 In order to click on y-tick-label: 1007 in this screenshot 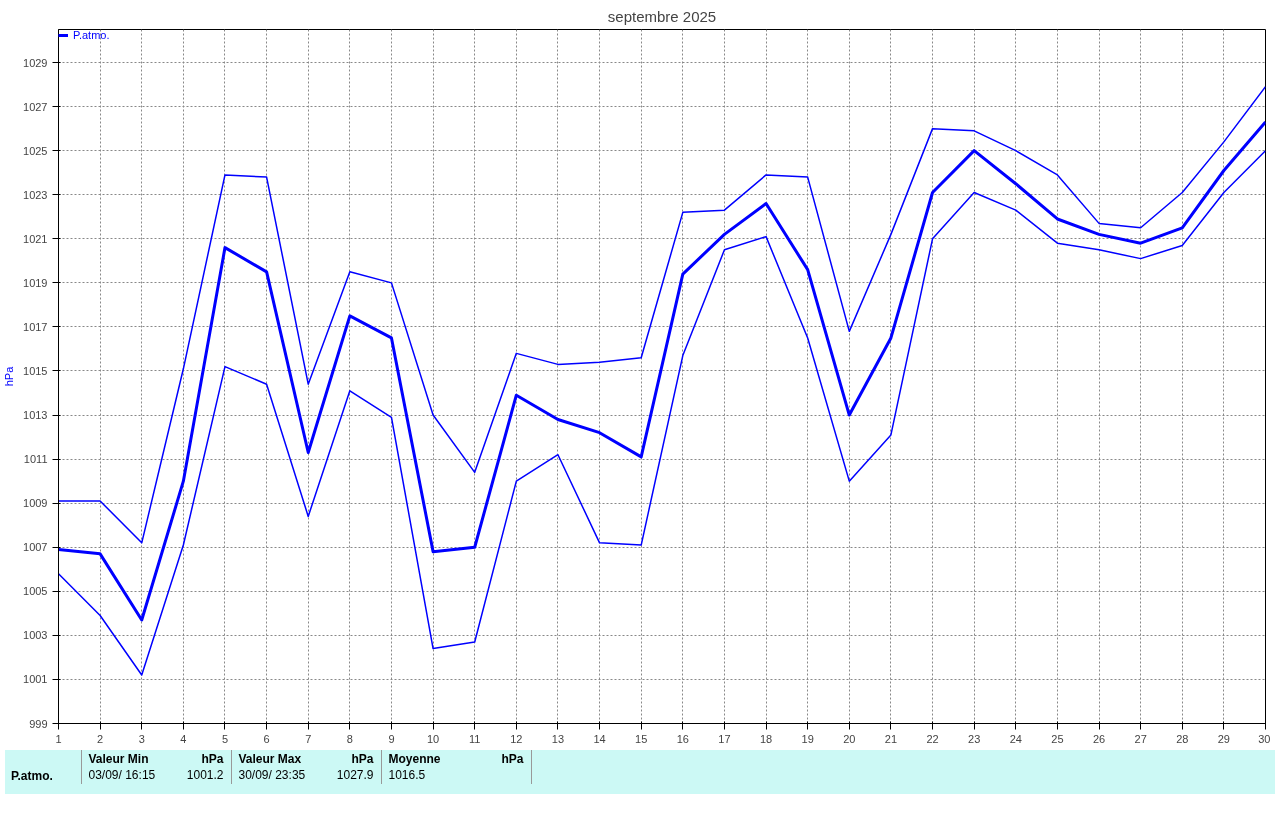, I will do `click(35, 547)`.